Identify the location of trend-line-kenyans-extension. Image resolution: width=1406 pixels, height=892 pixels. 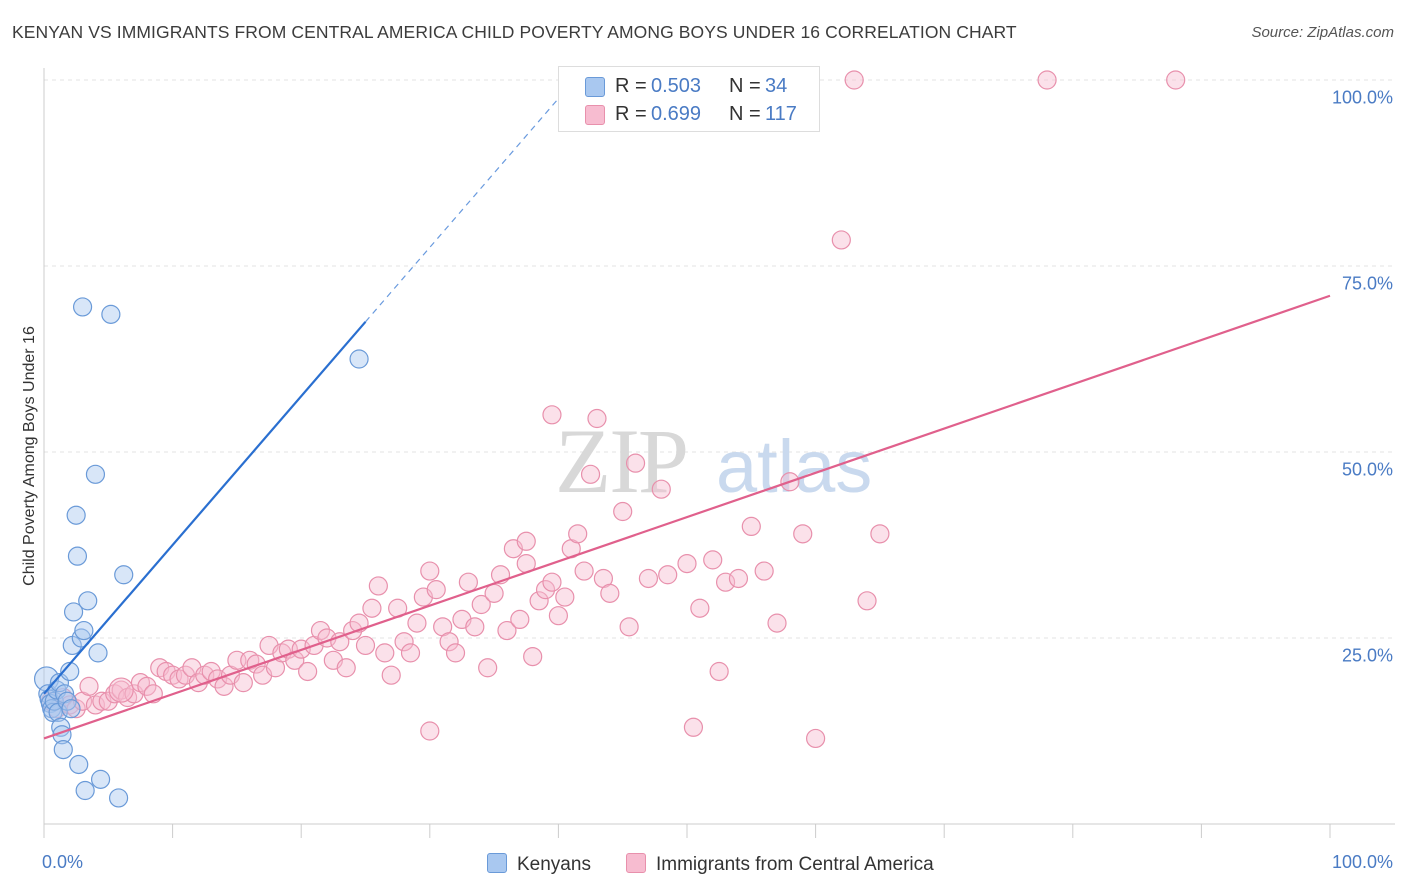
(465, 206).